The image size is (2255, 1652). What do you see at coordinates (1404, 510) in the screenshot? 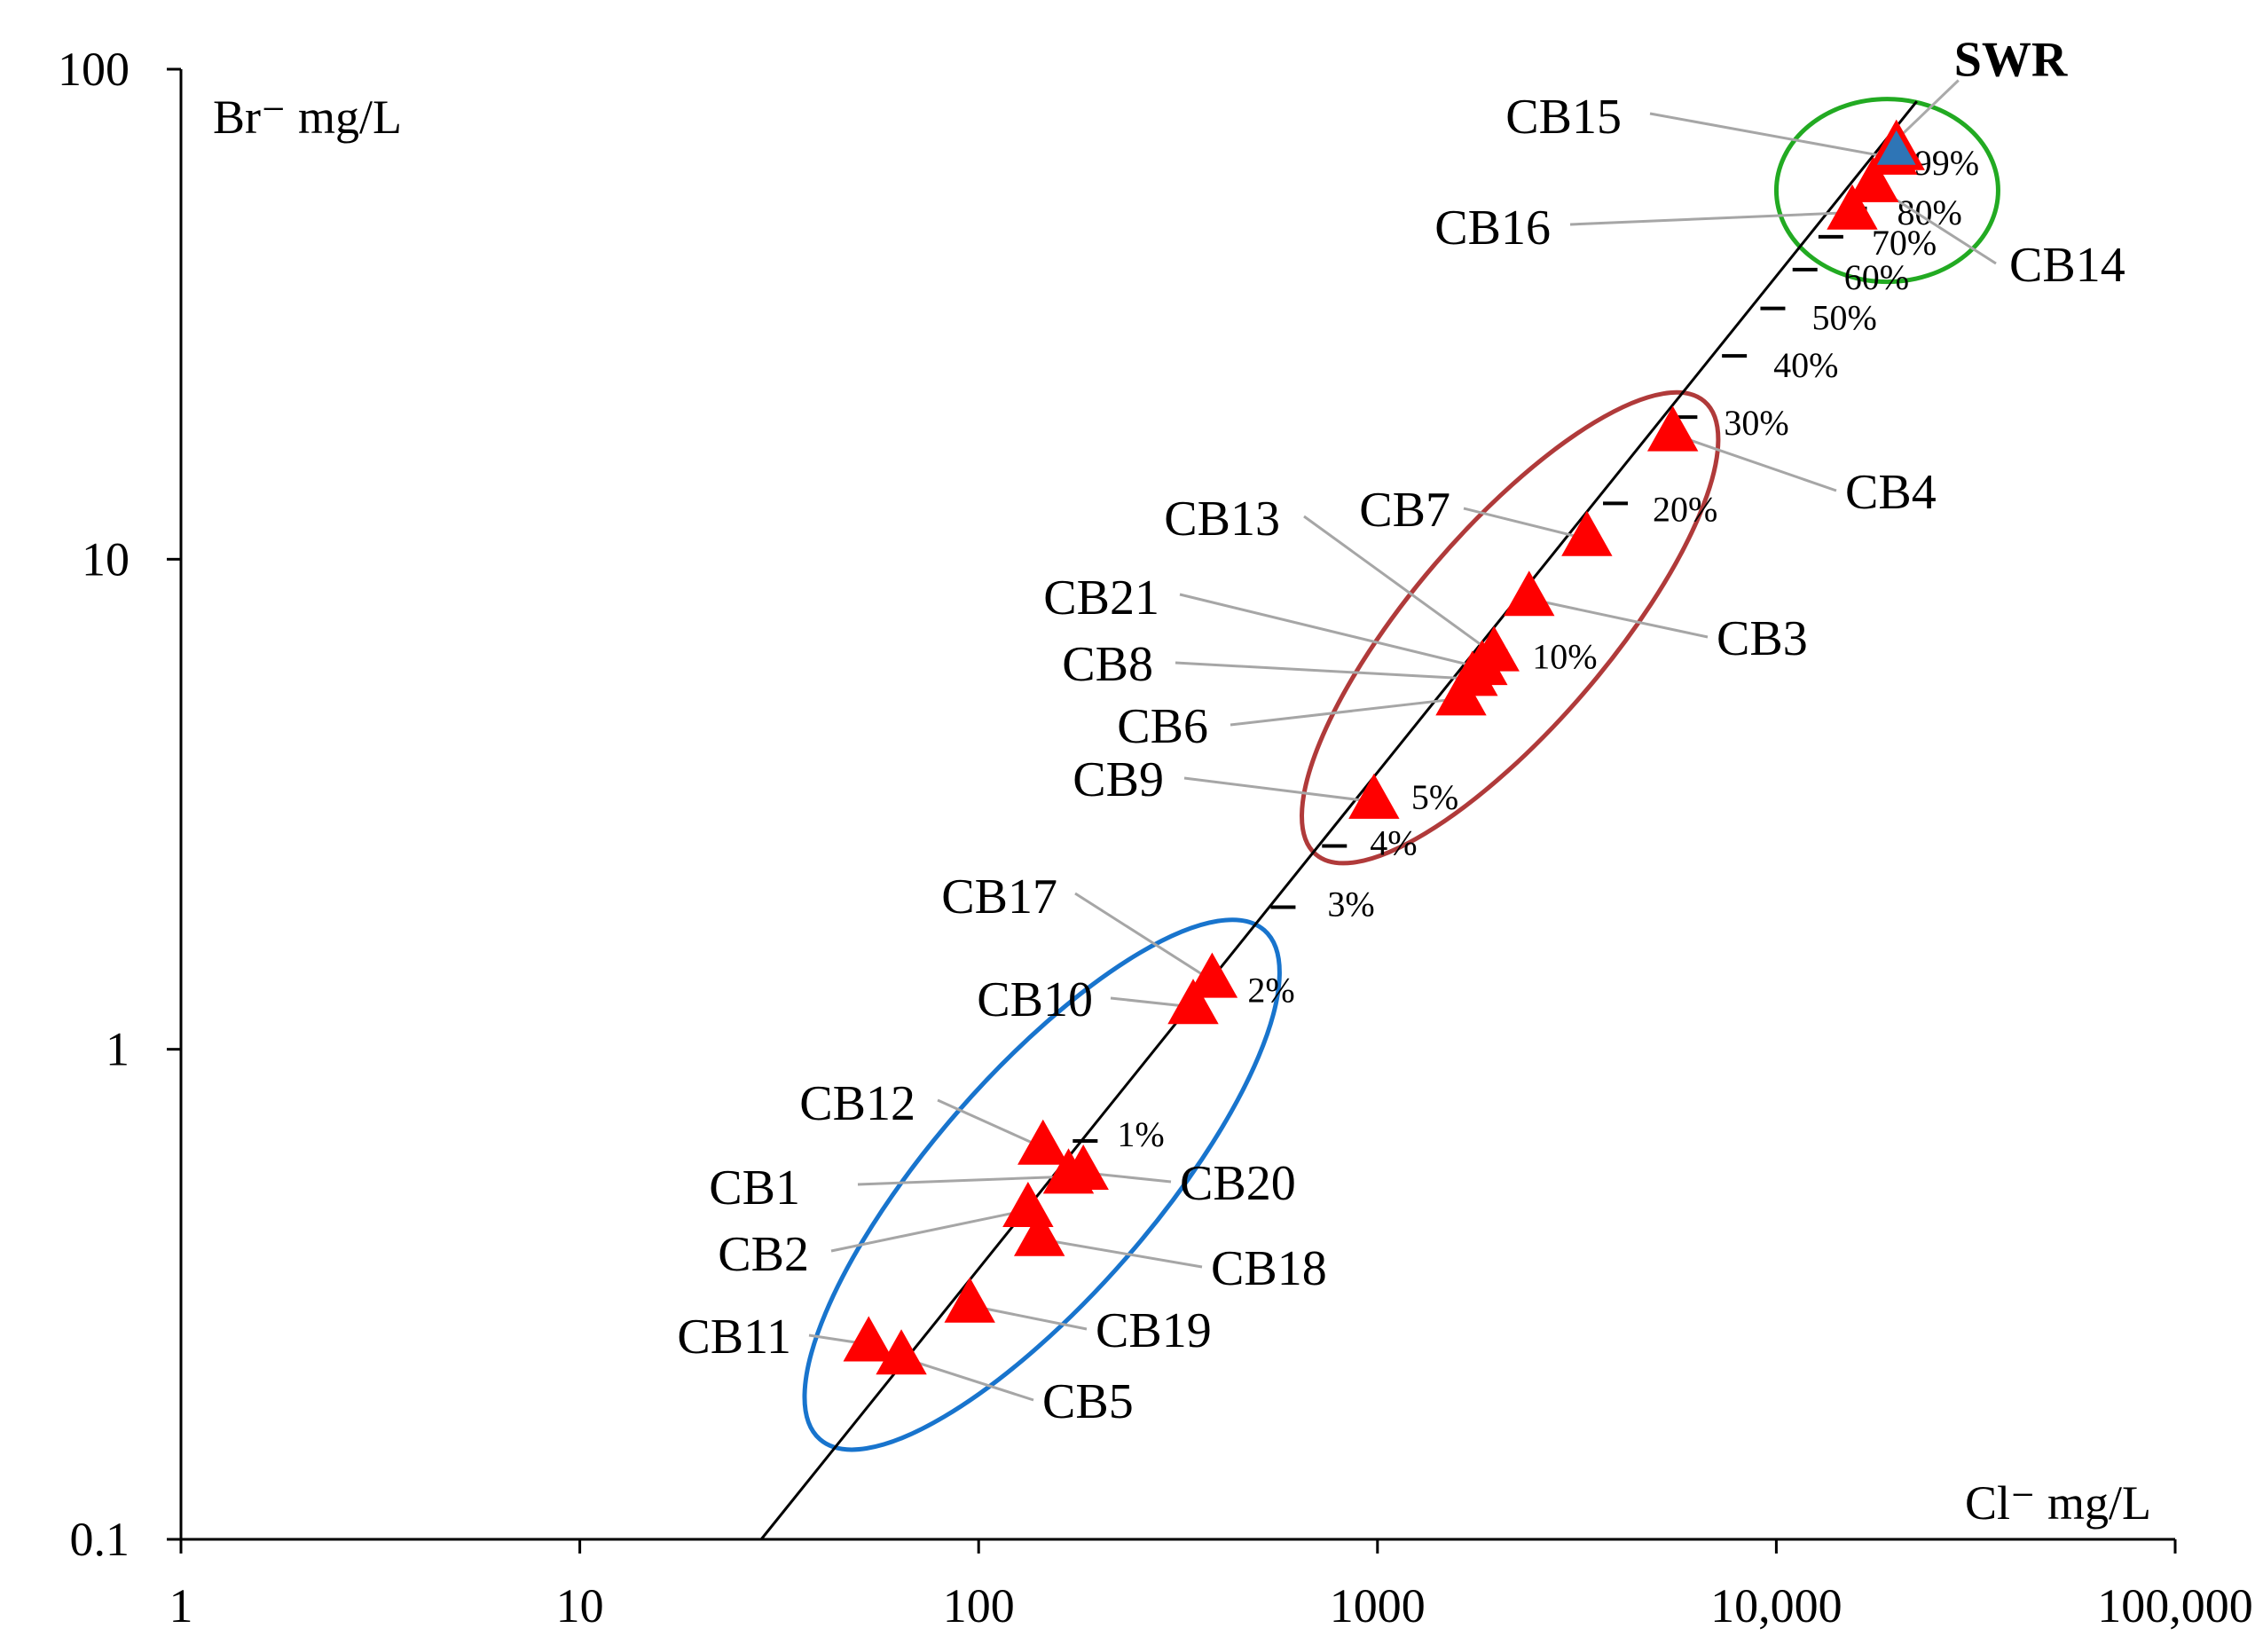
I see `sample-label: CB7` at bounding box center [1404, 510].